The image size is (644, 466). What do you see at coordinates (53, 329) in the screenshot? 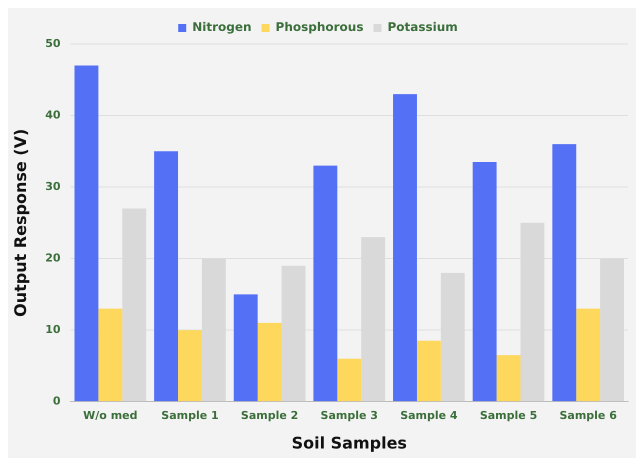
I see `y-tick-label: 10` at bounding box center [53, 329].